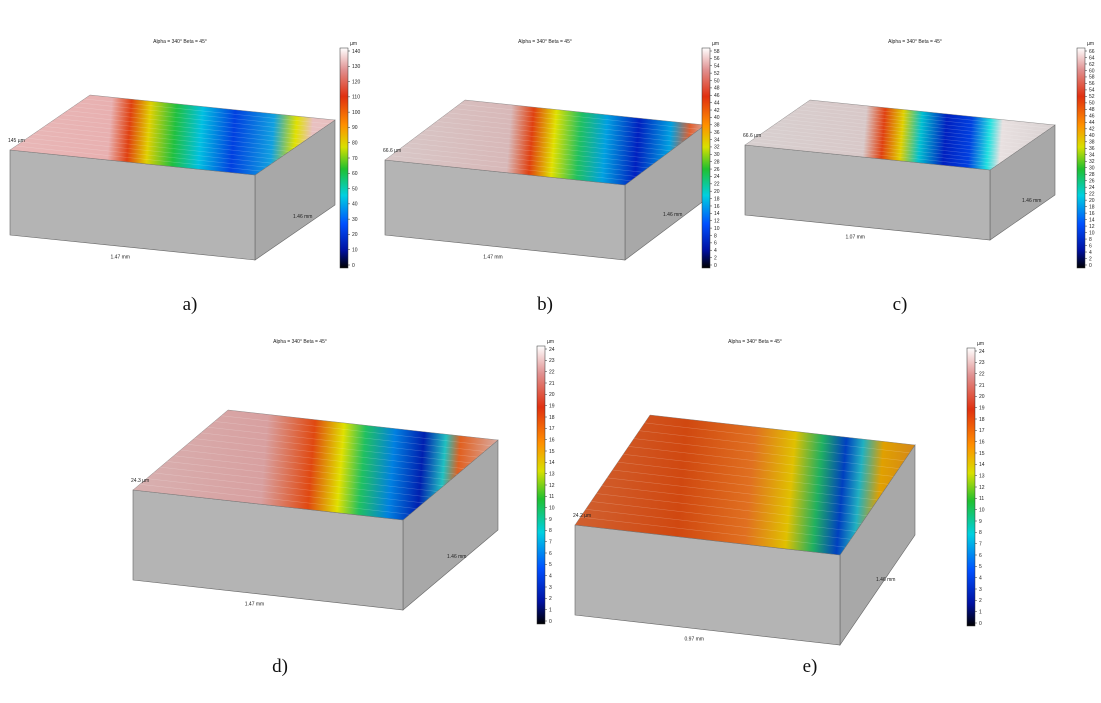 This screenshot has height=703, width=1101. What do you see at coordinates (552, 429) in the screenshot?
I see `colorbar-tick-label: 17` at bounding box center [552, 429].